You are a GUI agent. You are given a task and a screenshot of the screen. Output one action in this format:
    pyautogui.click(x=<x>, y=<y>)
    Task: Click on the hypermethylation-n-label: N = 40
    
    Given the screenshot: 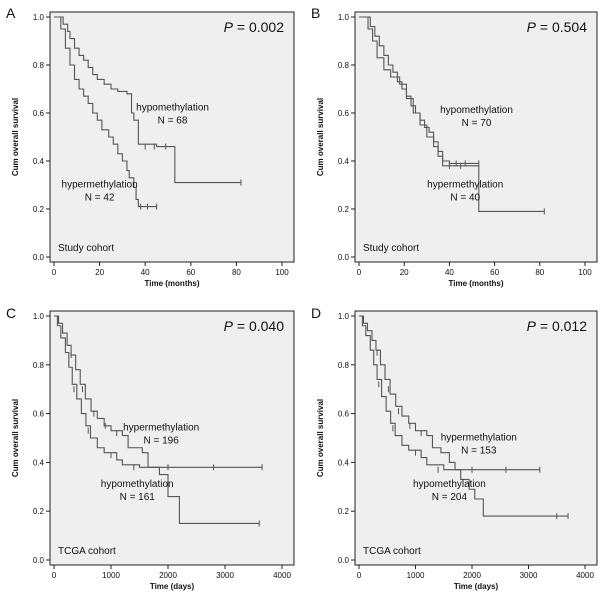 What is the action you would take?
    pyautogui.click(x=465, y=197)
    